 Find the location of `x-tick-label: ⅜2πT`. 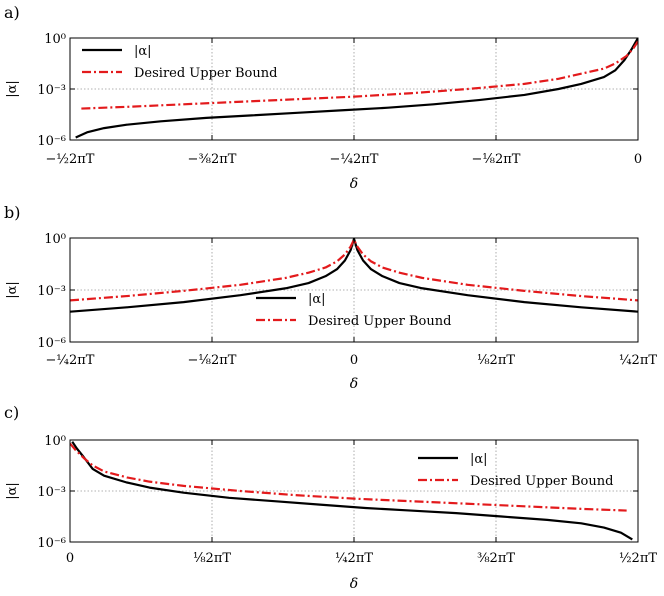

x-tick-label: ⅜2πT is located at coordinates (496, 558).